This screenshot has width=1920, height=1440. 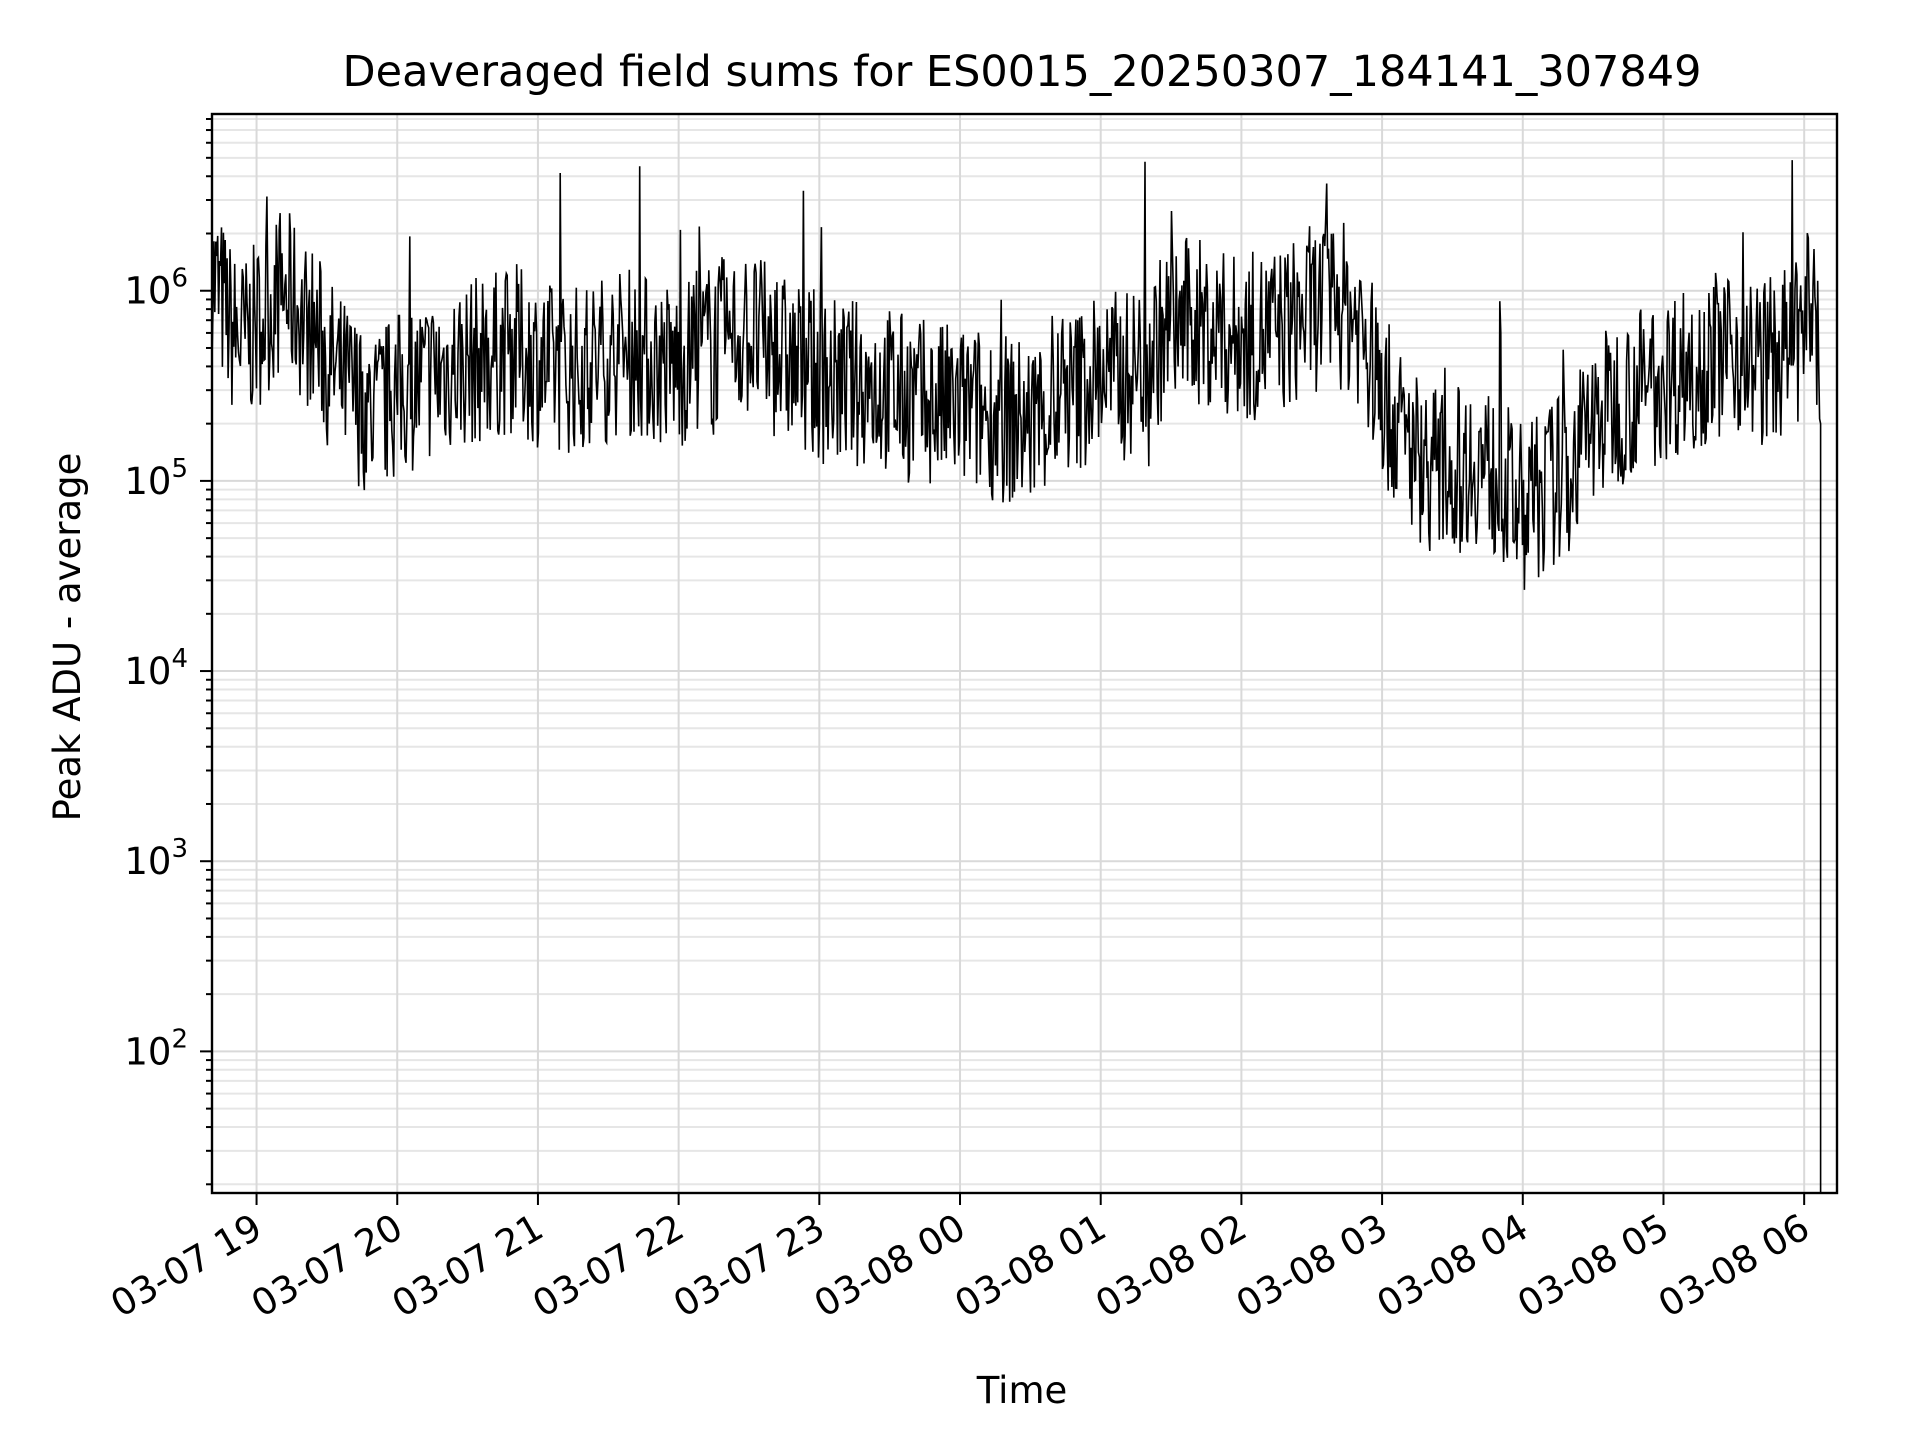 What do you see at coordinates (1593, 1266) in the screenshot?
I see `x-tick-label: 03-08 05` at bounding box center [1593, 1266].